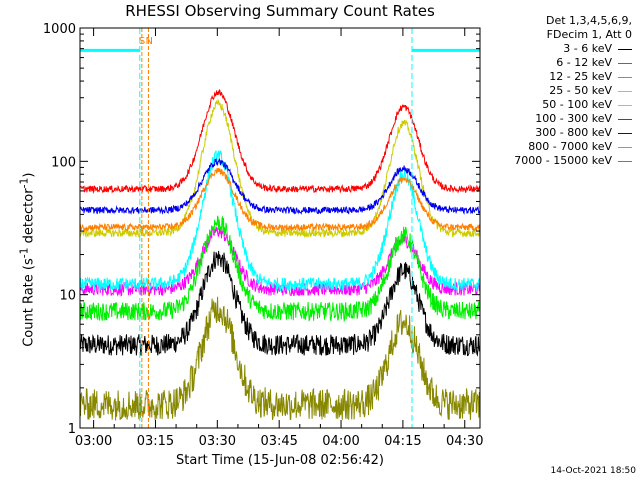 This screenshot has height=480, width=640. I want to click on y-tick-label-1: 10, so click(67, 296).